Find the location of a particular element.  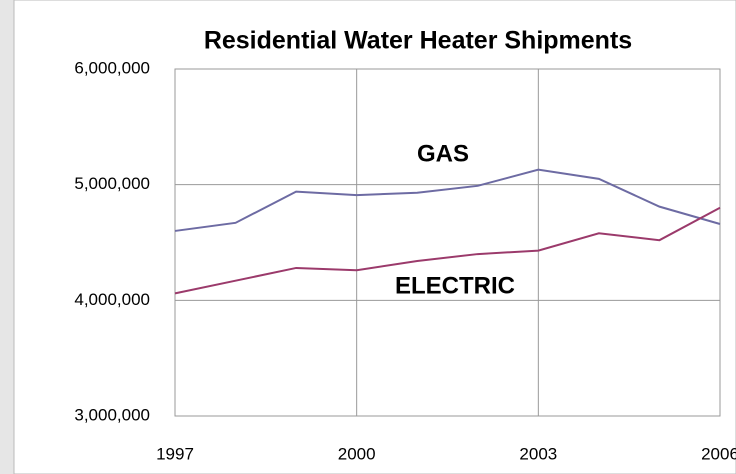

x-tick-label: 1997 is located at coordinates (175, 453).